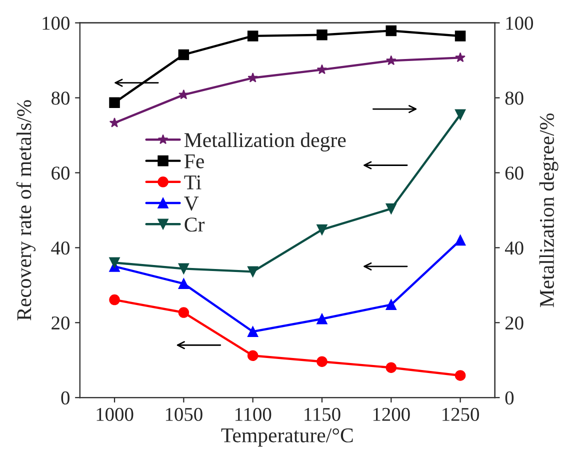 This screenshot has height=457, width=563. I want to click on y2-tick-label: 100, so click(520, 23).